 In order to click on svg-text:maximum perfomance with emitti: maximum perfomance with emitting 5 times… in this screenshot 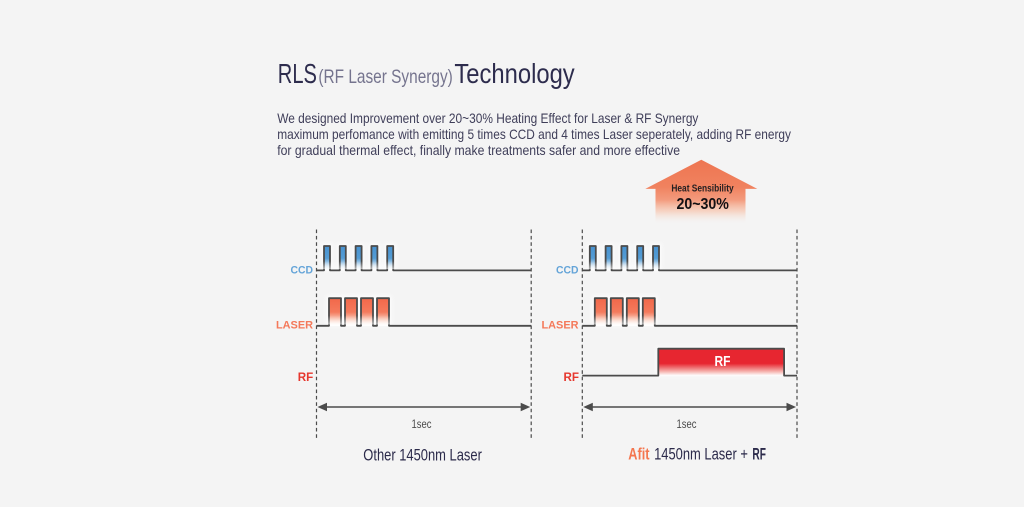, I will do `click(534, 134)`.